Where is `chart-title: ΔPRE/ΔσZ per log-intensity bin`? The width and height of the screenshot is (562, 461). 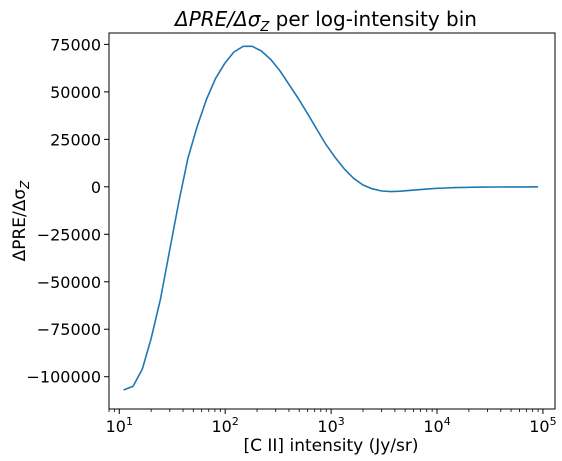 chart-title: ΔPRE/ΔσZ per log-intensity bin is located at coordinates (325, 21).